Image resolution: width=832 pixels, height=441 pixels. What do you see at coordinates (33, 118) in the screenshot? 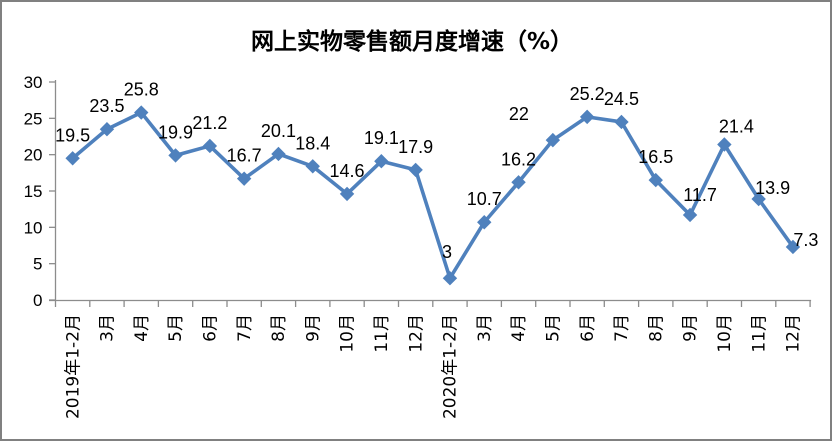
I see `y-tick-label: 25` at bounding box center [33, 118].